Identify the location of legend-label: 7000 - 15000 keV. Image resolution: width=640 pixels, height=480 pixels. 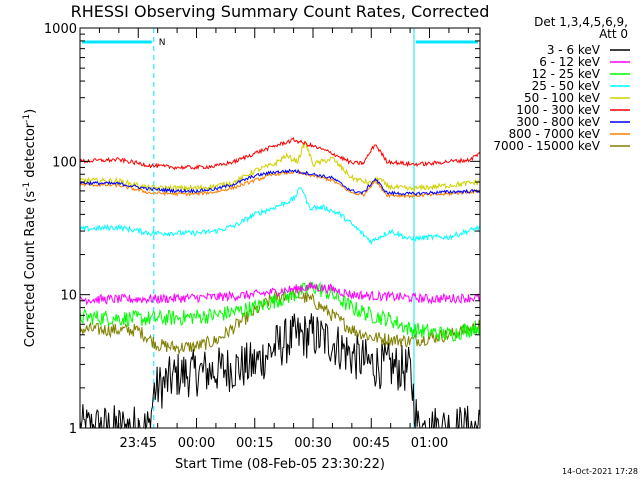
(546, 146).